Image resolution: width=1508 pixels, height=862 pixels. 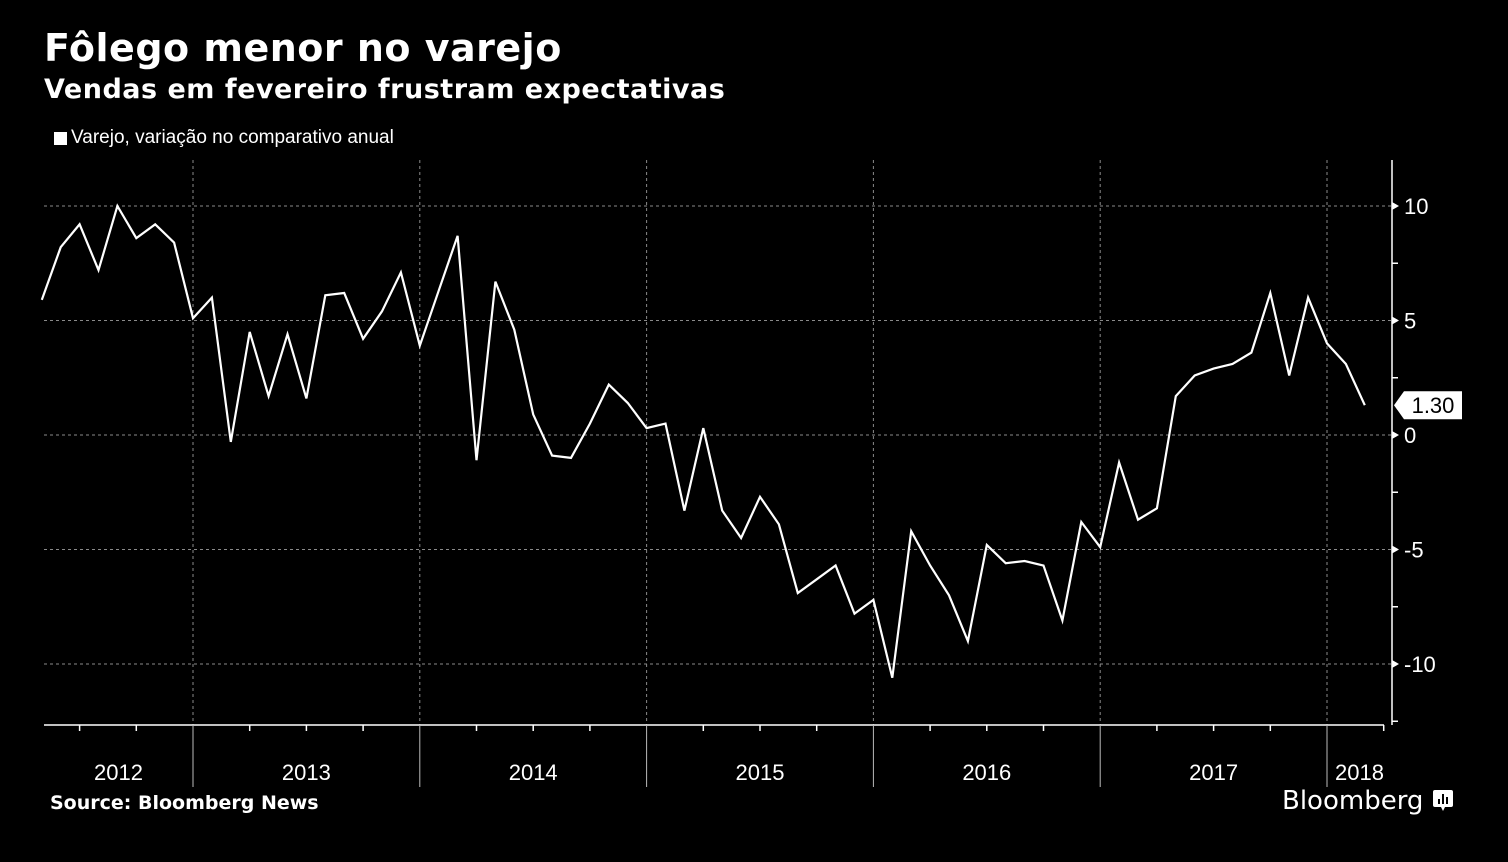 What do you see at coordinates (1420, 664) in the screenshot?
I see `y-tick-label: -10` at bounding box center [1420, 664].